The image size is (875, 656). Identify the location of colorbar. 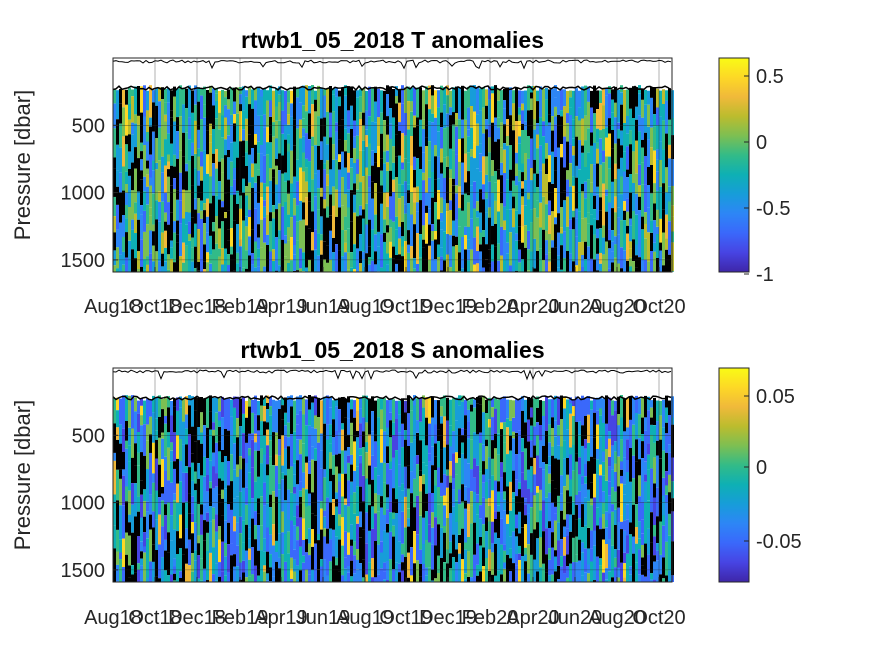
(734, 475).